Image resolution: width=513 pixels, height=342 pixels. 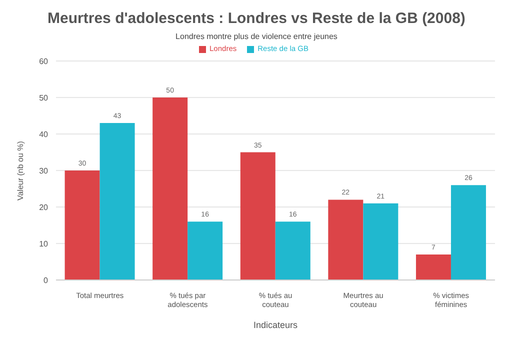 I want to click on y-tick-label: 20, so click(x=44, y=207).